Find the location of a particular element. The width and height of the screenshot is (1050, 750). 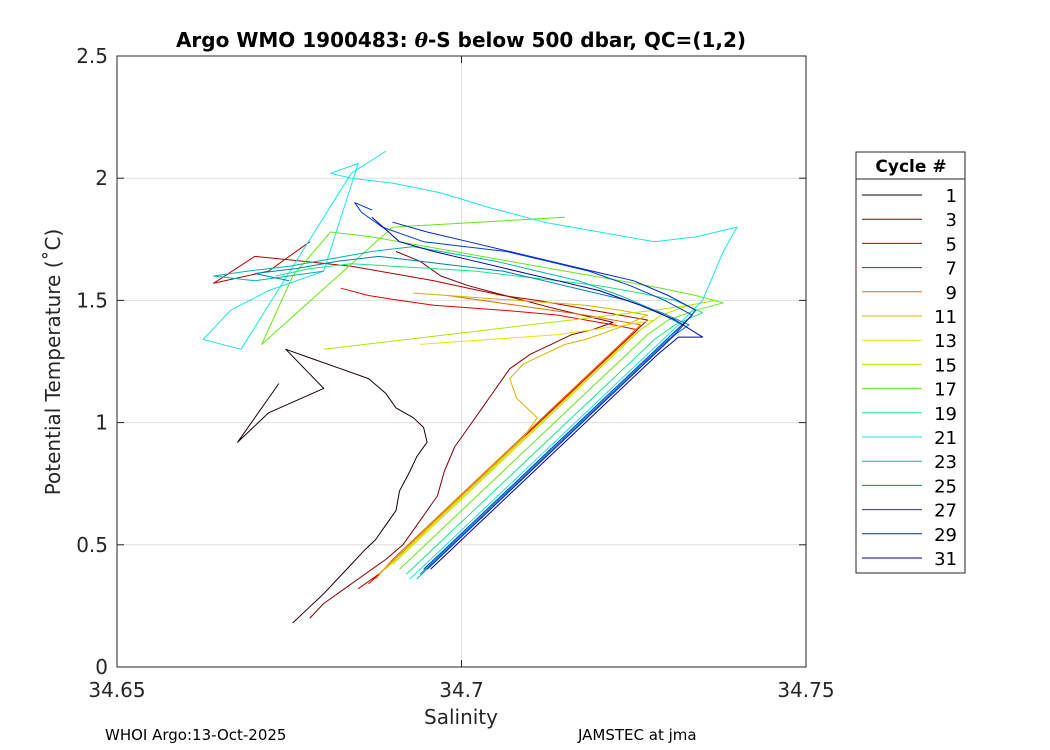

legend-label-cycle-9: 9 is located at coordinates (951, 293).